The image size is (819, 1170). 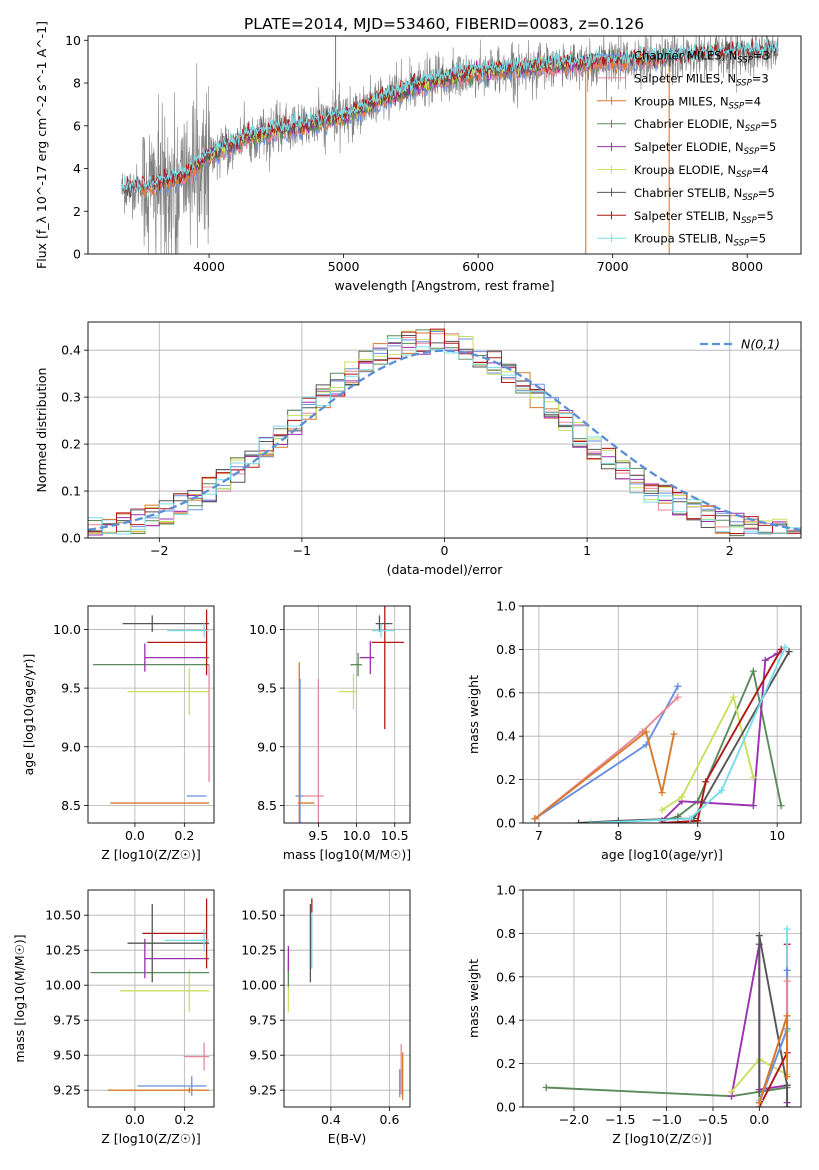 I want to click on x-tick-label: −2.0, so click(x=574, y=1119).